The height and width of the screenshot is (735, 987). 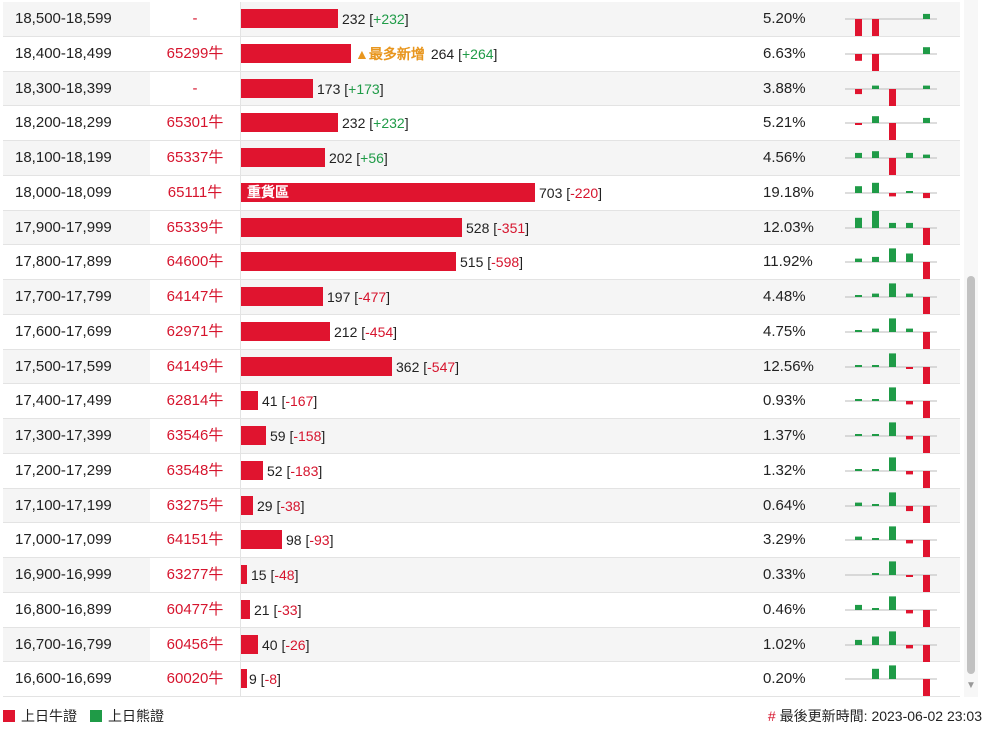 What do you see at coordinates (265, 505) in the screenshot?
I see `count-number: 29` at bounding box center [265, 505].